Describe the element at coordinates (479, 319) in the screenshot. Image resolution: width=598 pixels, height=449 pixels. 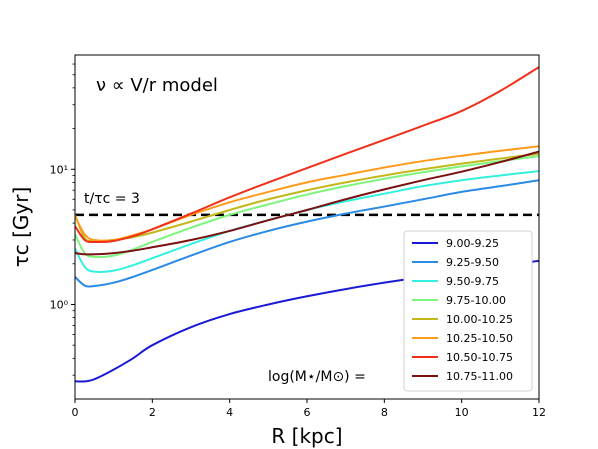
I see `legend-label: 10.00-10.25` at that location.